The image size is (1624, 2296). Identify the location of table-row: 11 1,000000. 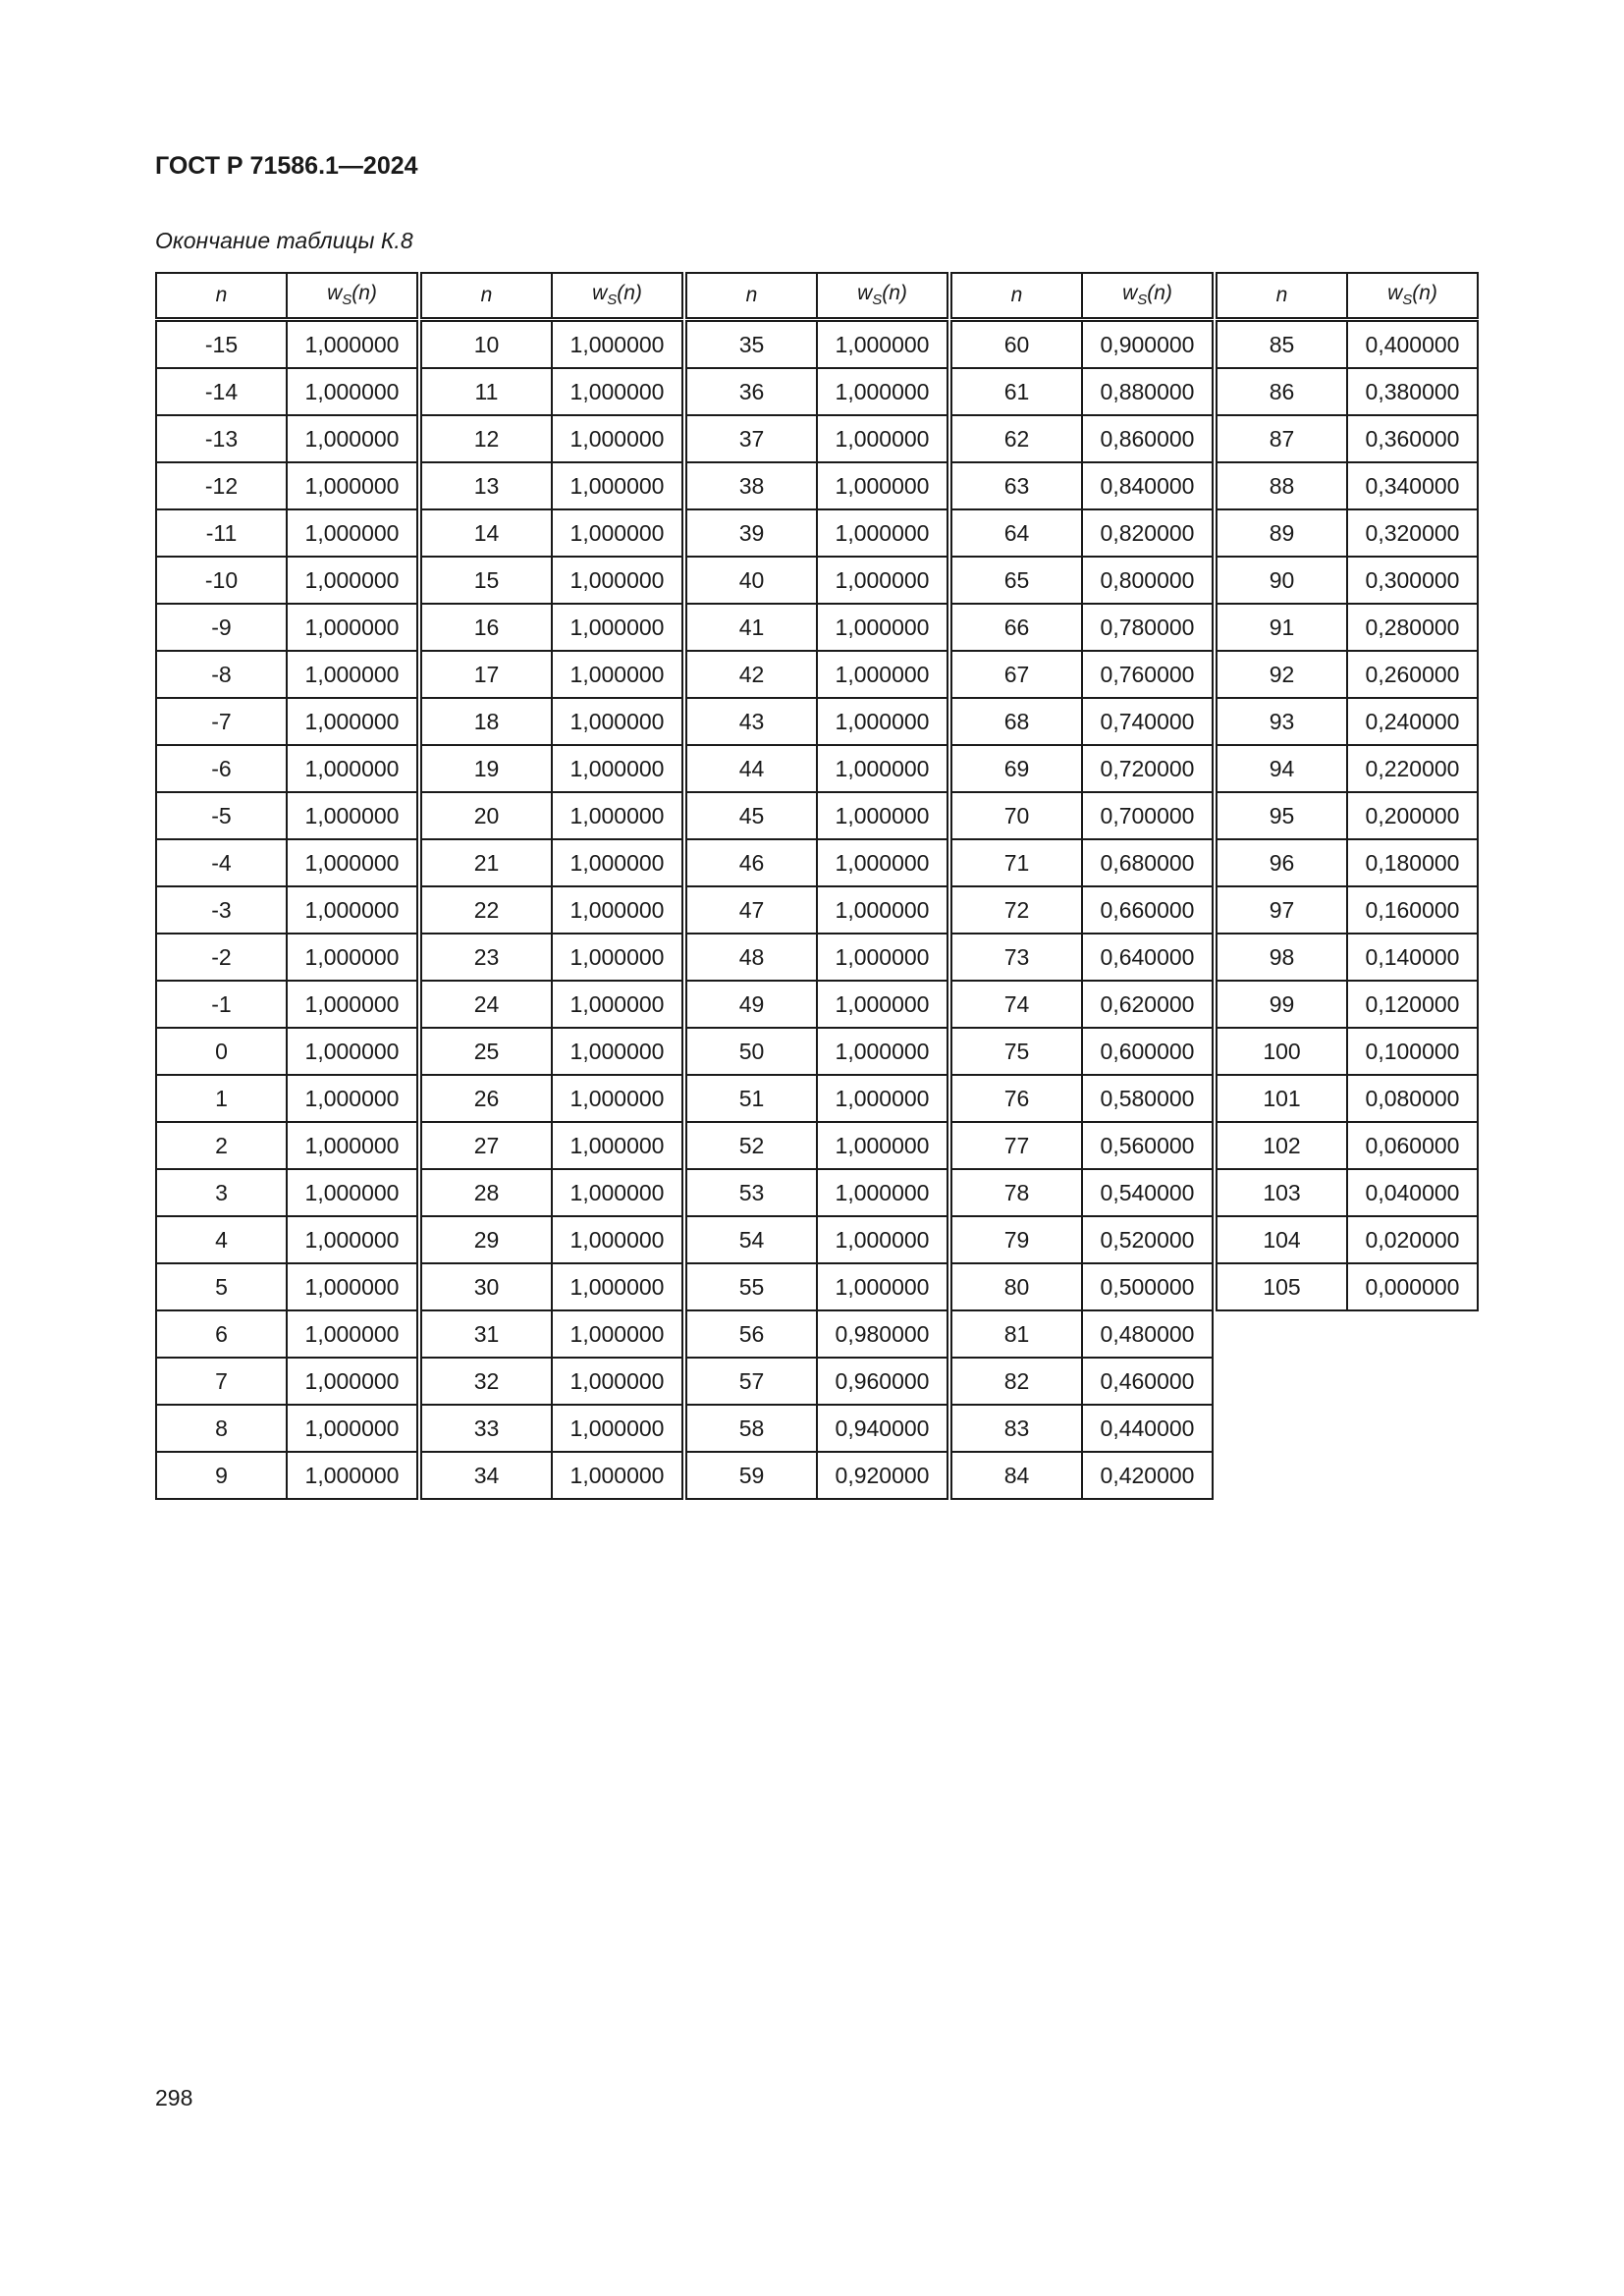
(551, 391).